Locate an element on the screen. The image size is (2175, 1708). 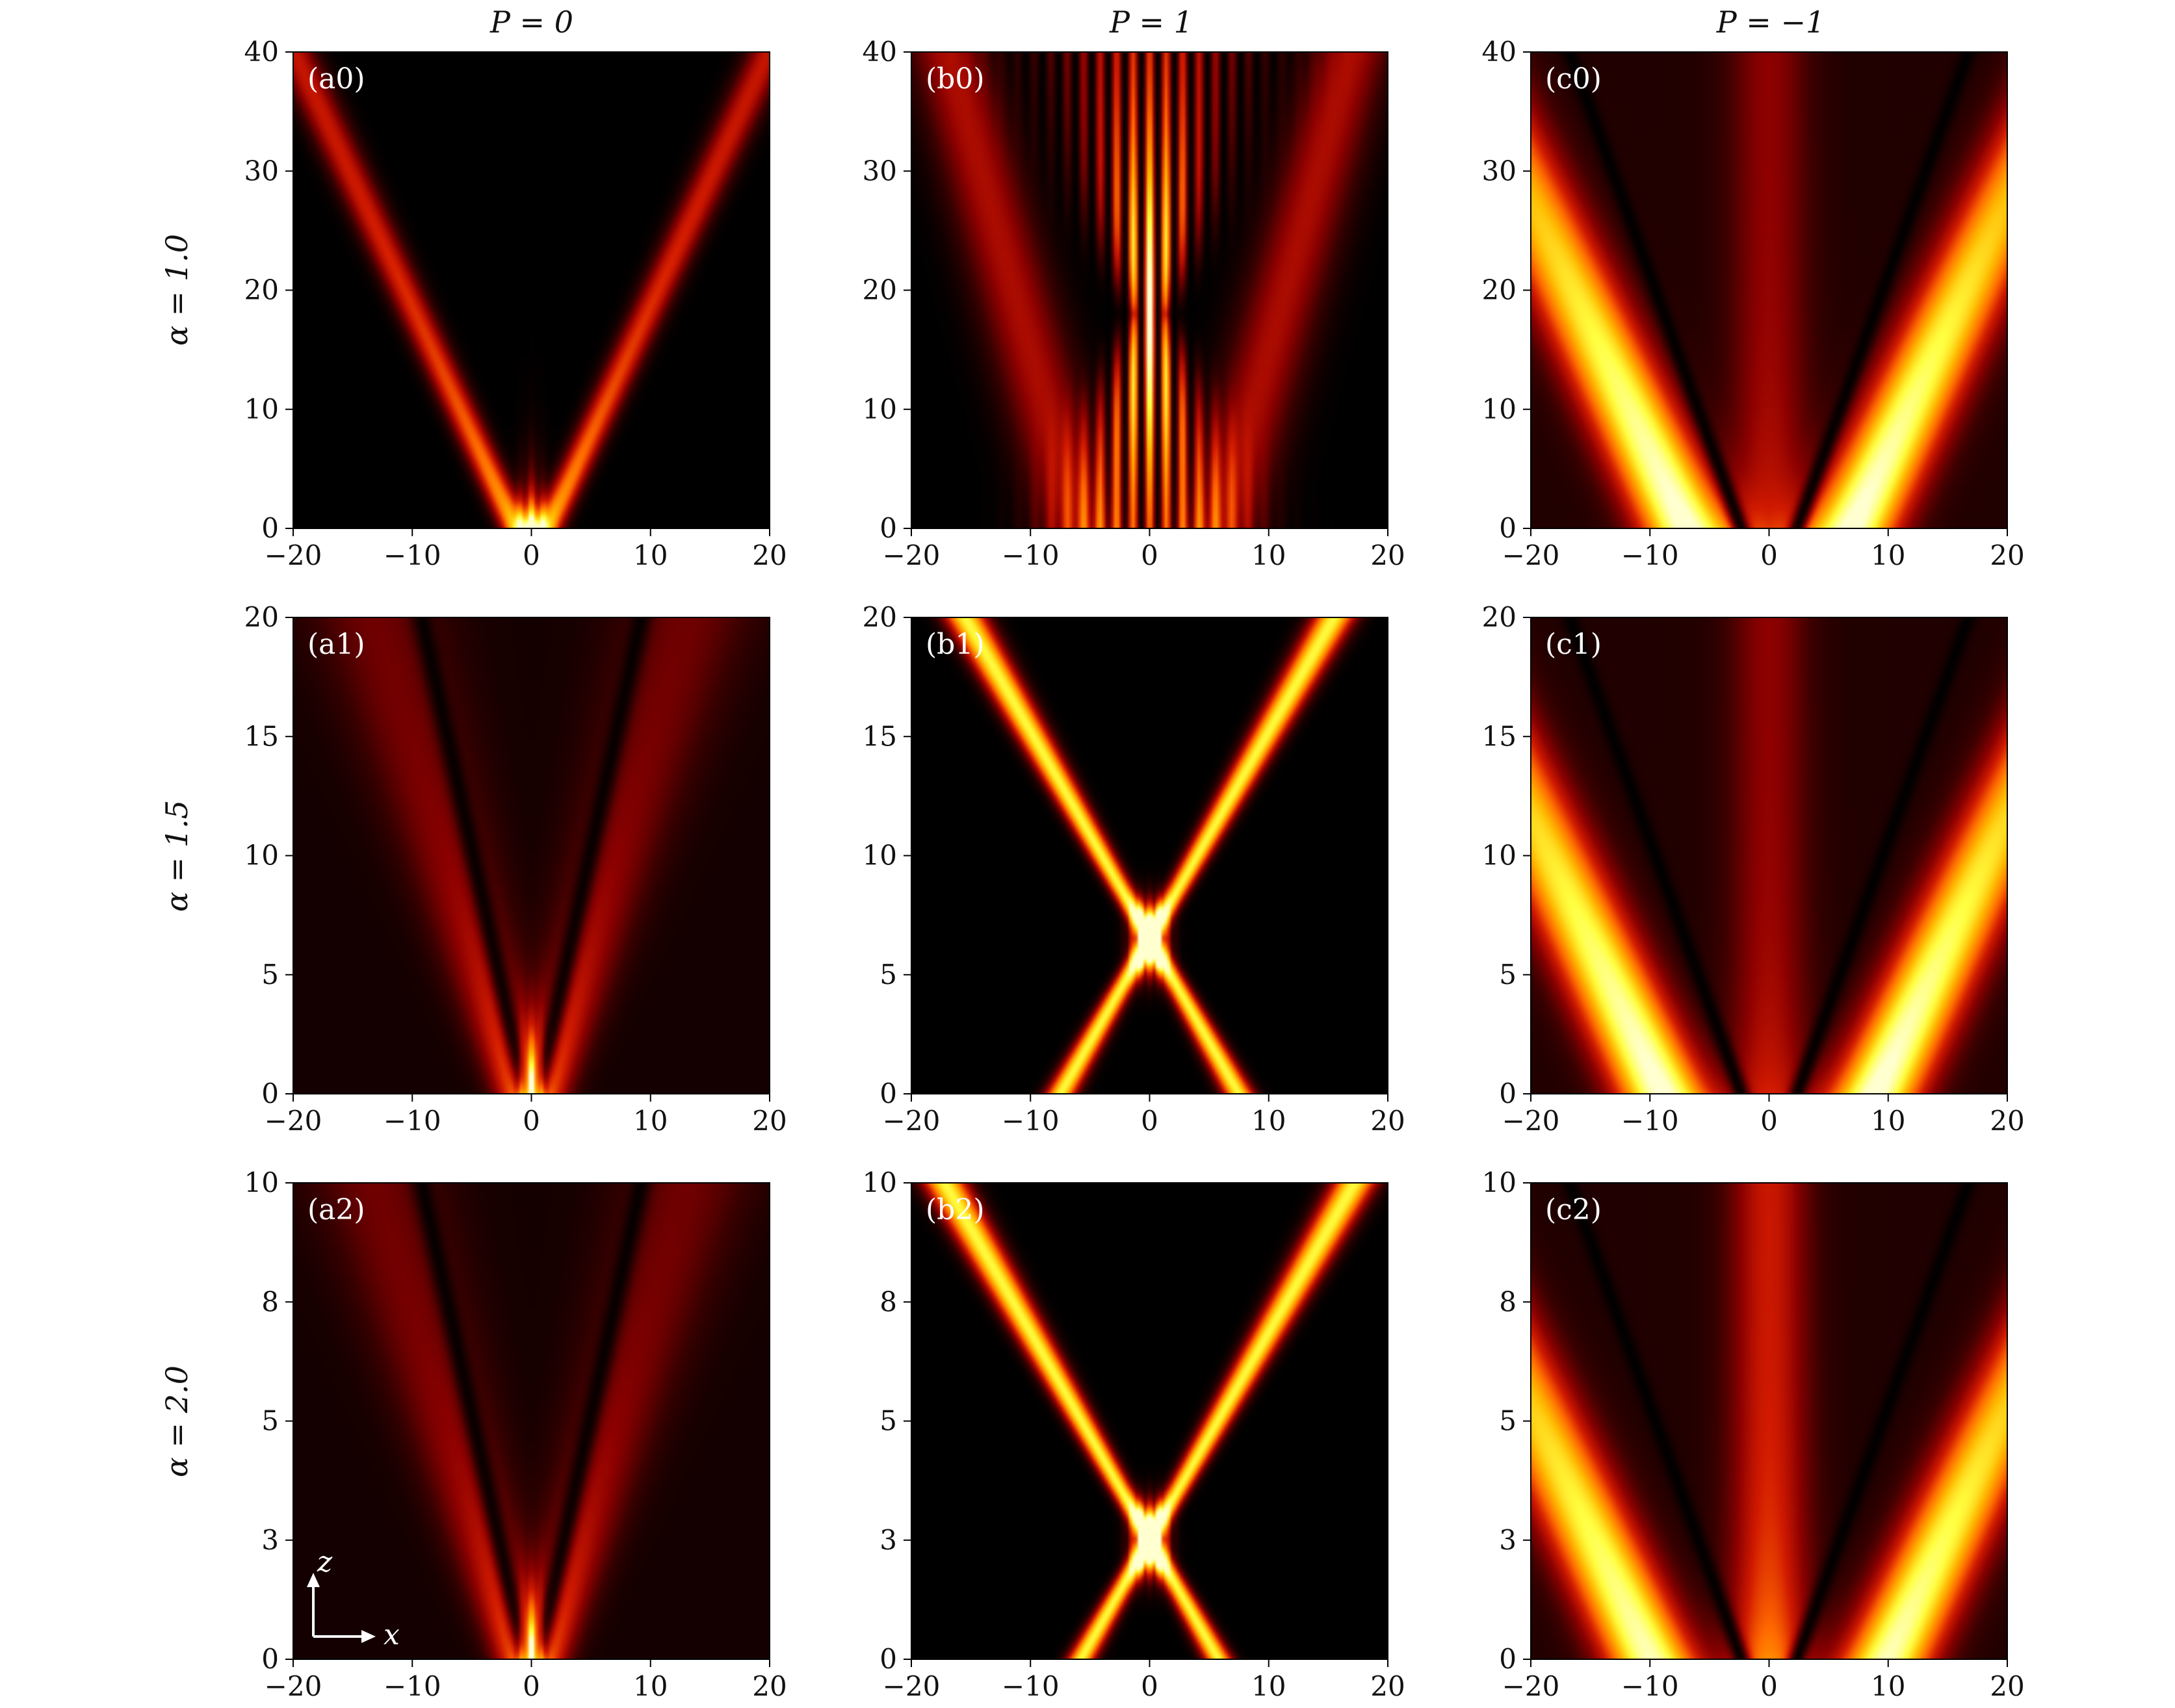
x-arrowhead-icon is located at coordinates (368, 1636).